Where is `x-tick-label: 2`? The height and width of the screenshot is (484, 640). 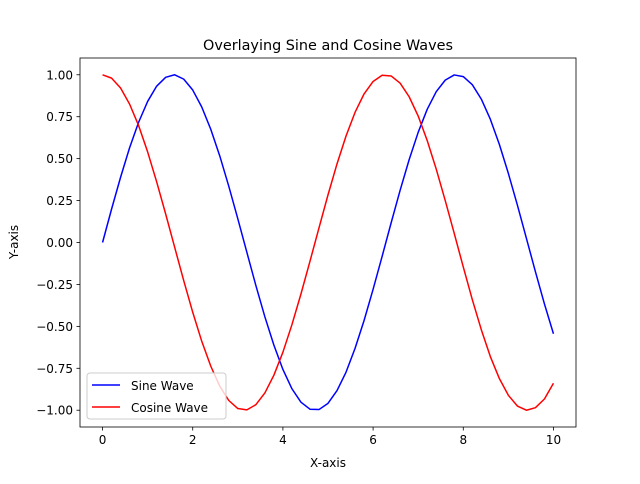
x-tick-label: 2 is located at coordinates (193, 440).